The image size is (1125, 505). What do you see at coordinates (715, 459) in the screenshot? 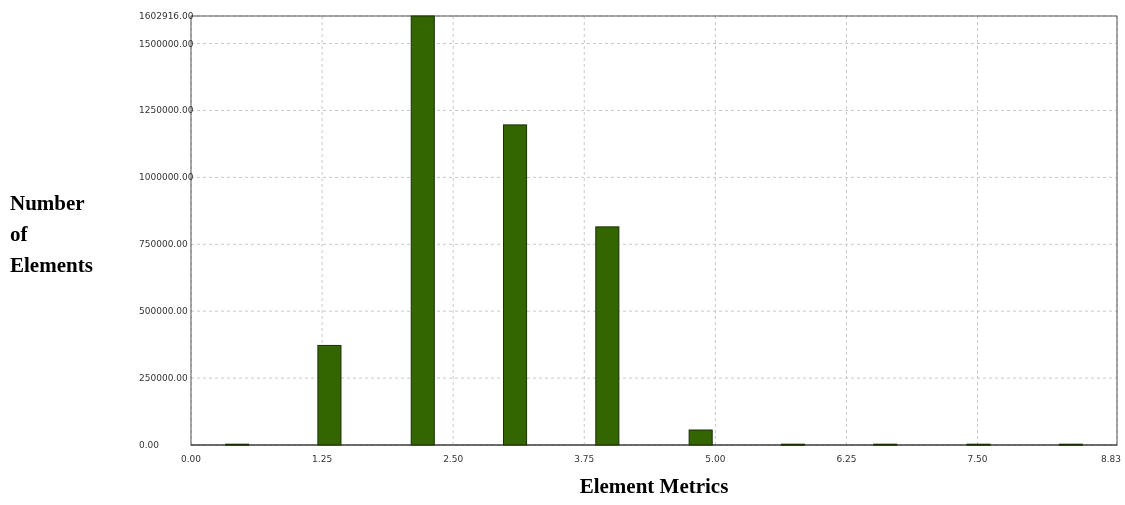
I see `x-tick-label: 5.00` at bounding box center [715, 459].